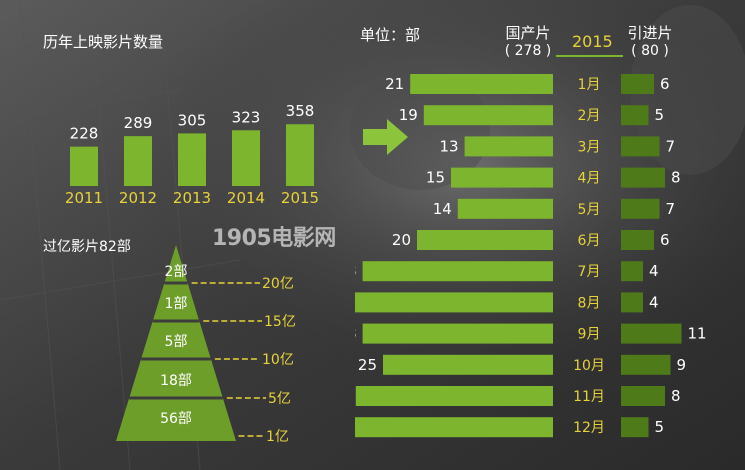  What do you see at coordinates (697, 334) in the screenshot?
I see `imported-value-label: 11` at bounding box center [697, 334].